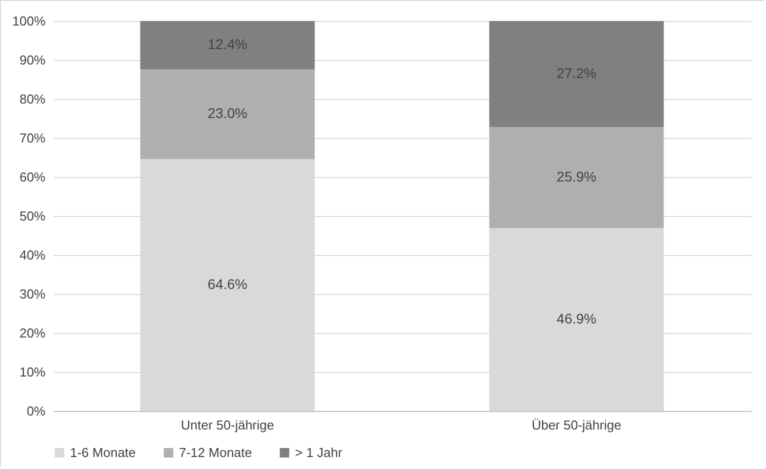  Describe the element at coordinates (577, 425) in the screenshot. I see `x-tick-label: Über 50-jährige` at that location.